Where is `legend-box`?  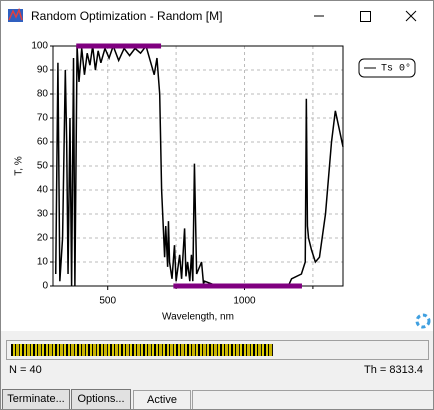
legend-box is located at coordinates (387, 68).